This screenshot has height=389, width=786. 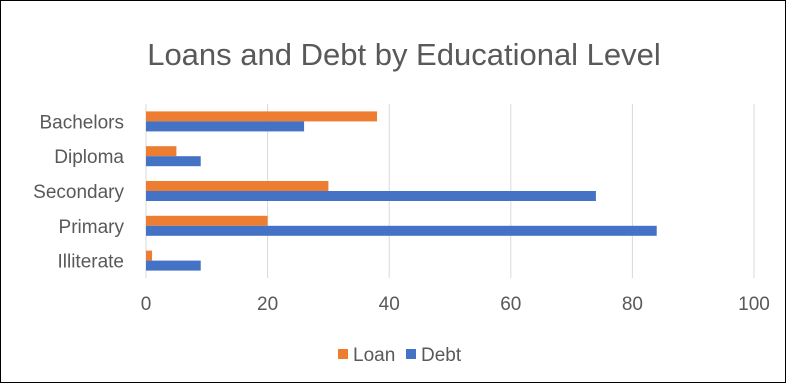 What do you see at coordinates (207, 220) in the screenshot?
I see `bar-loan-primary` at bounding box center [207, 220].